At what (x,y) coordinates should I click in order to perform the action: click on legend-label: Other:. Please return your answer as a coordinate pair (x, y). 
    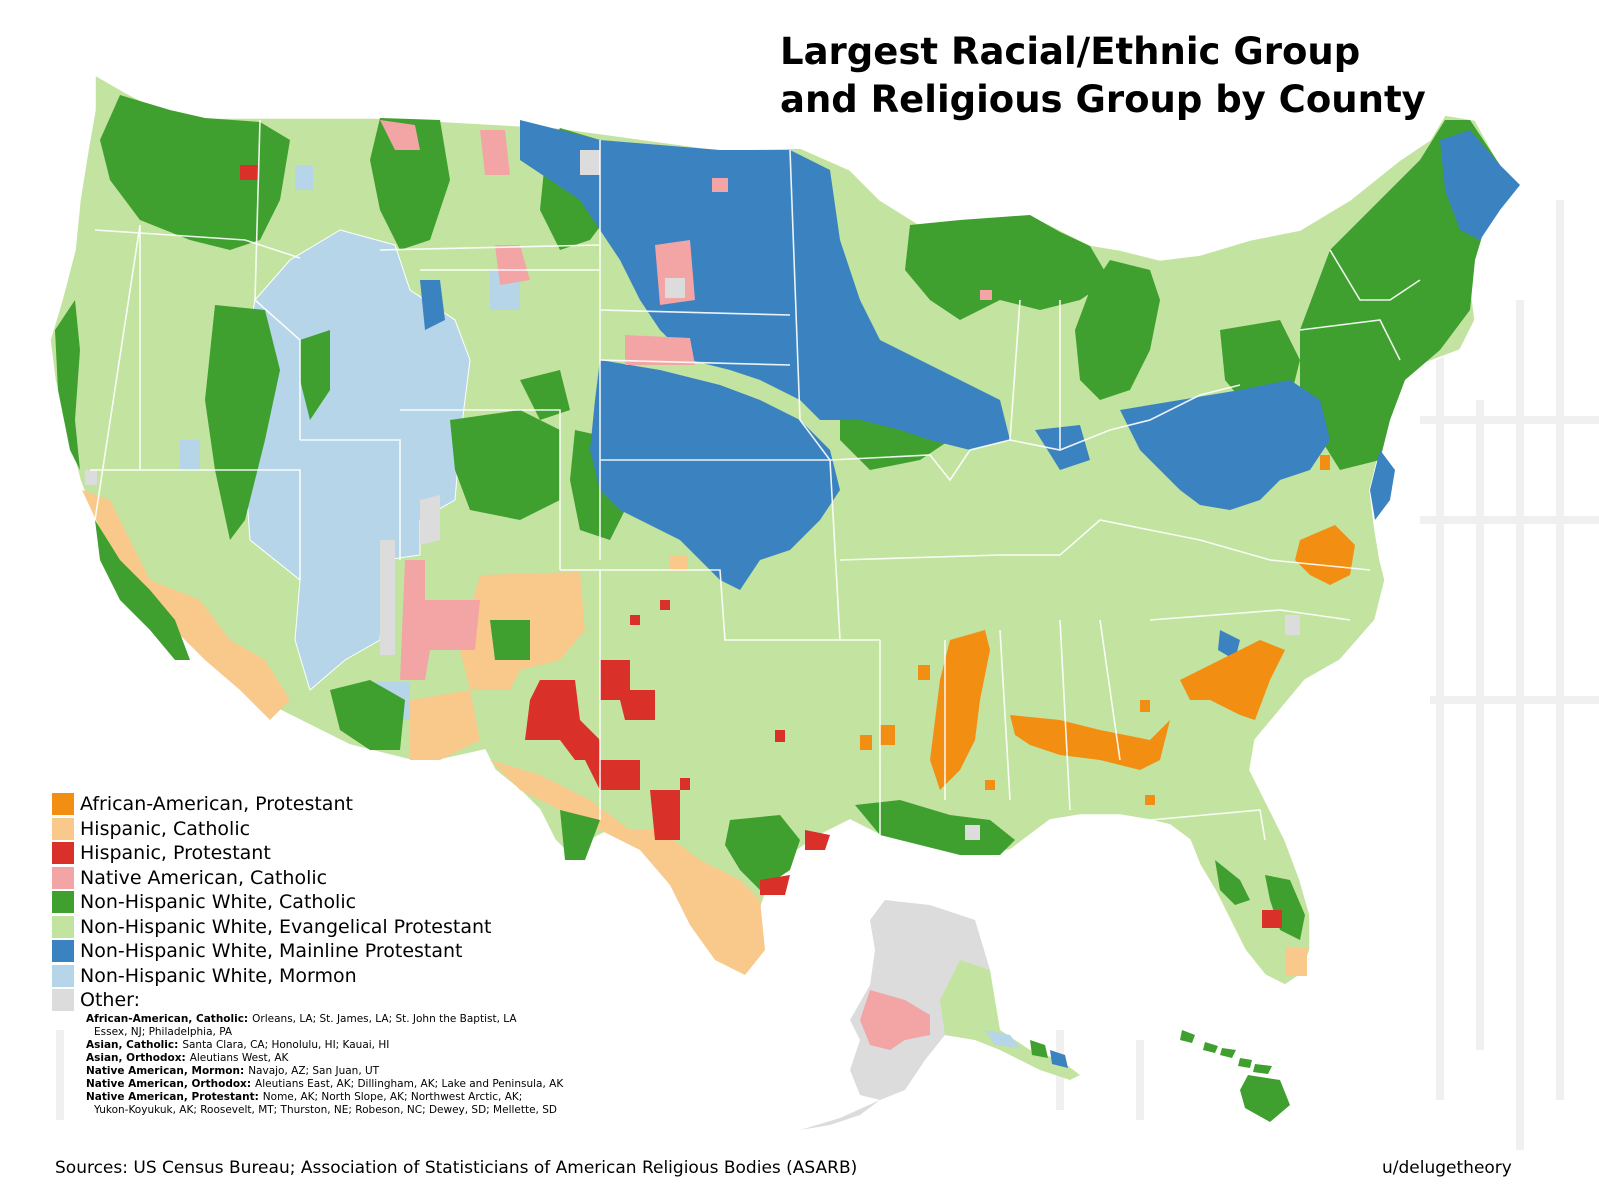
    Looking at the image, I should click on (110, 1000).